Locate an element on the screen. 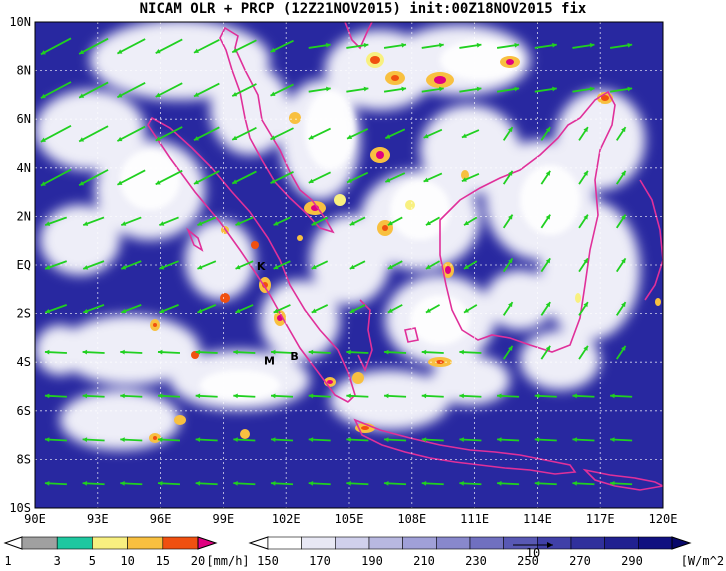 The height and width of the screenshot is (571, 726). lon-tick-label: 90E is located at coordinates (35, 519).